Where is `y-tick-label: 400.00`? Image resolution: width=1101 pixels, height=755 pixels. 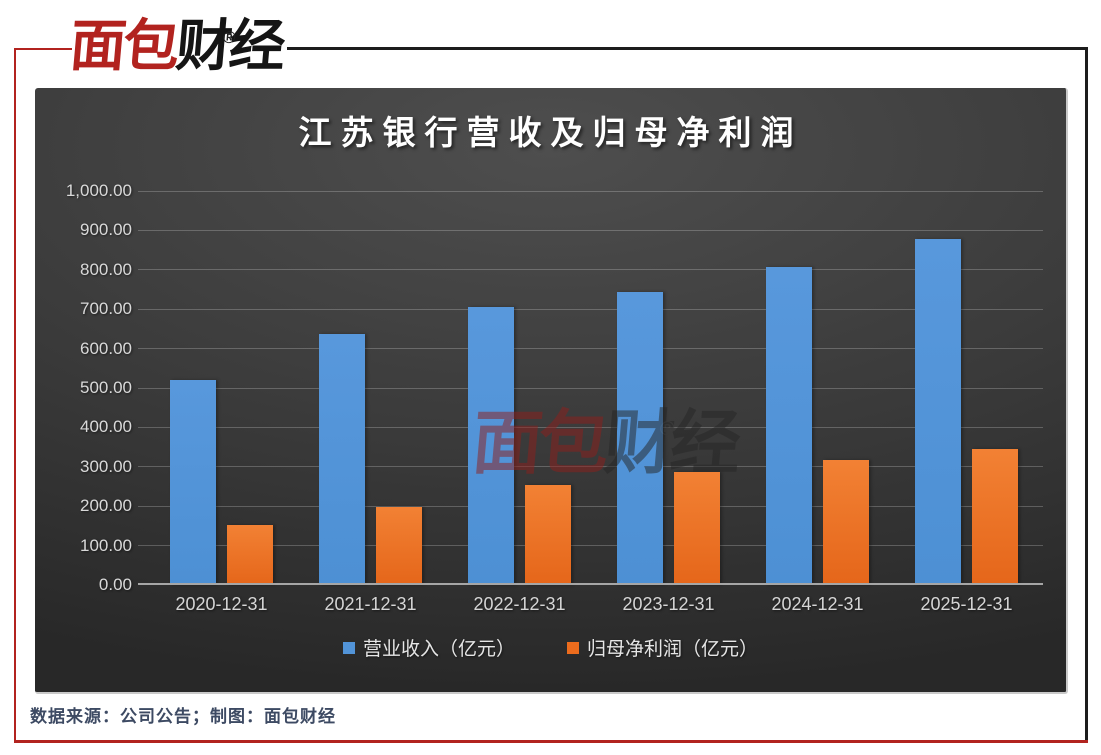 y-tick-label: 400.00 is located at coordinates (106, 427).